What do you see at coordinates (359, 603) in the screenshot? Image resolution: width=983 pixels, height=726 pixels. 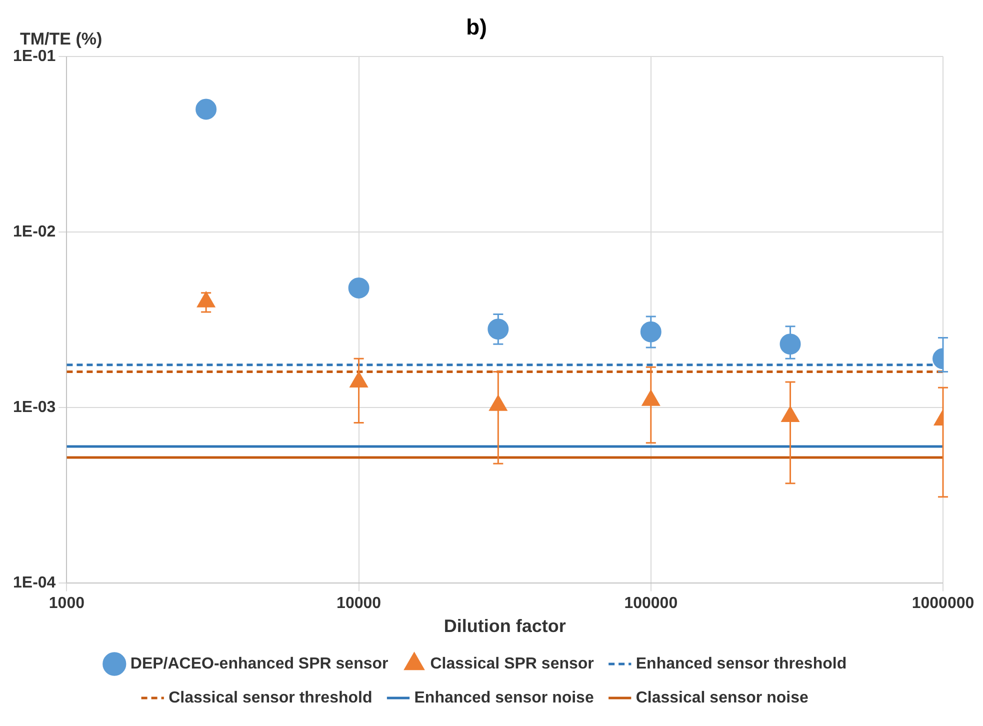 I see `x-tick-label: 10000` at bounding box center [359, 603].